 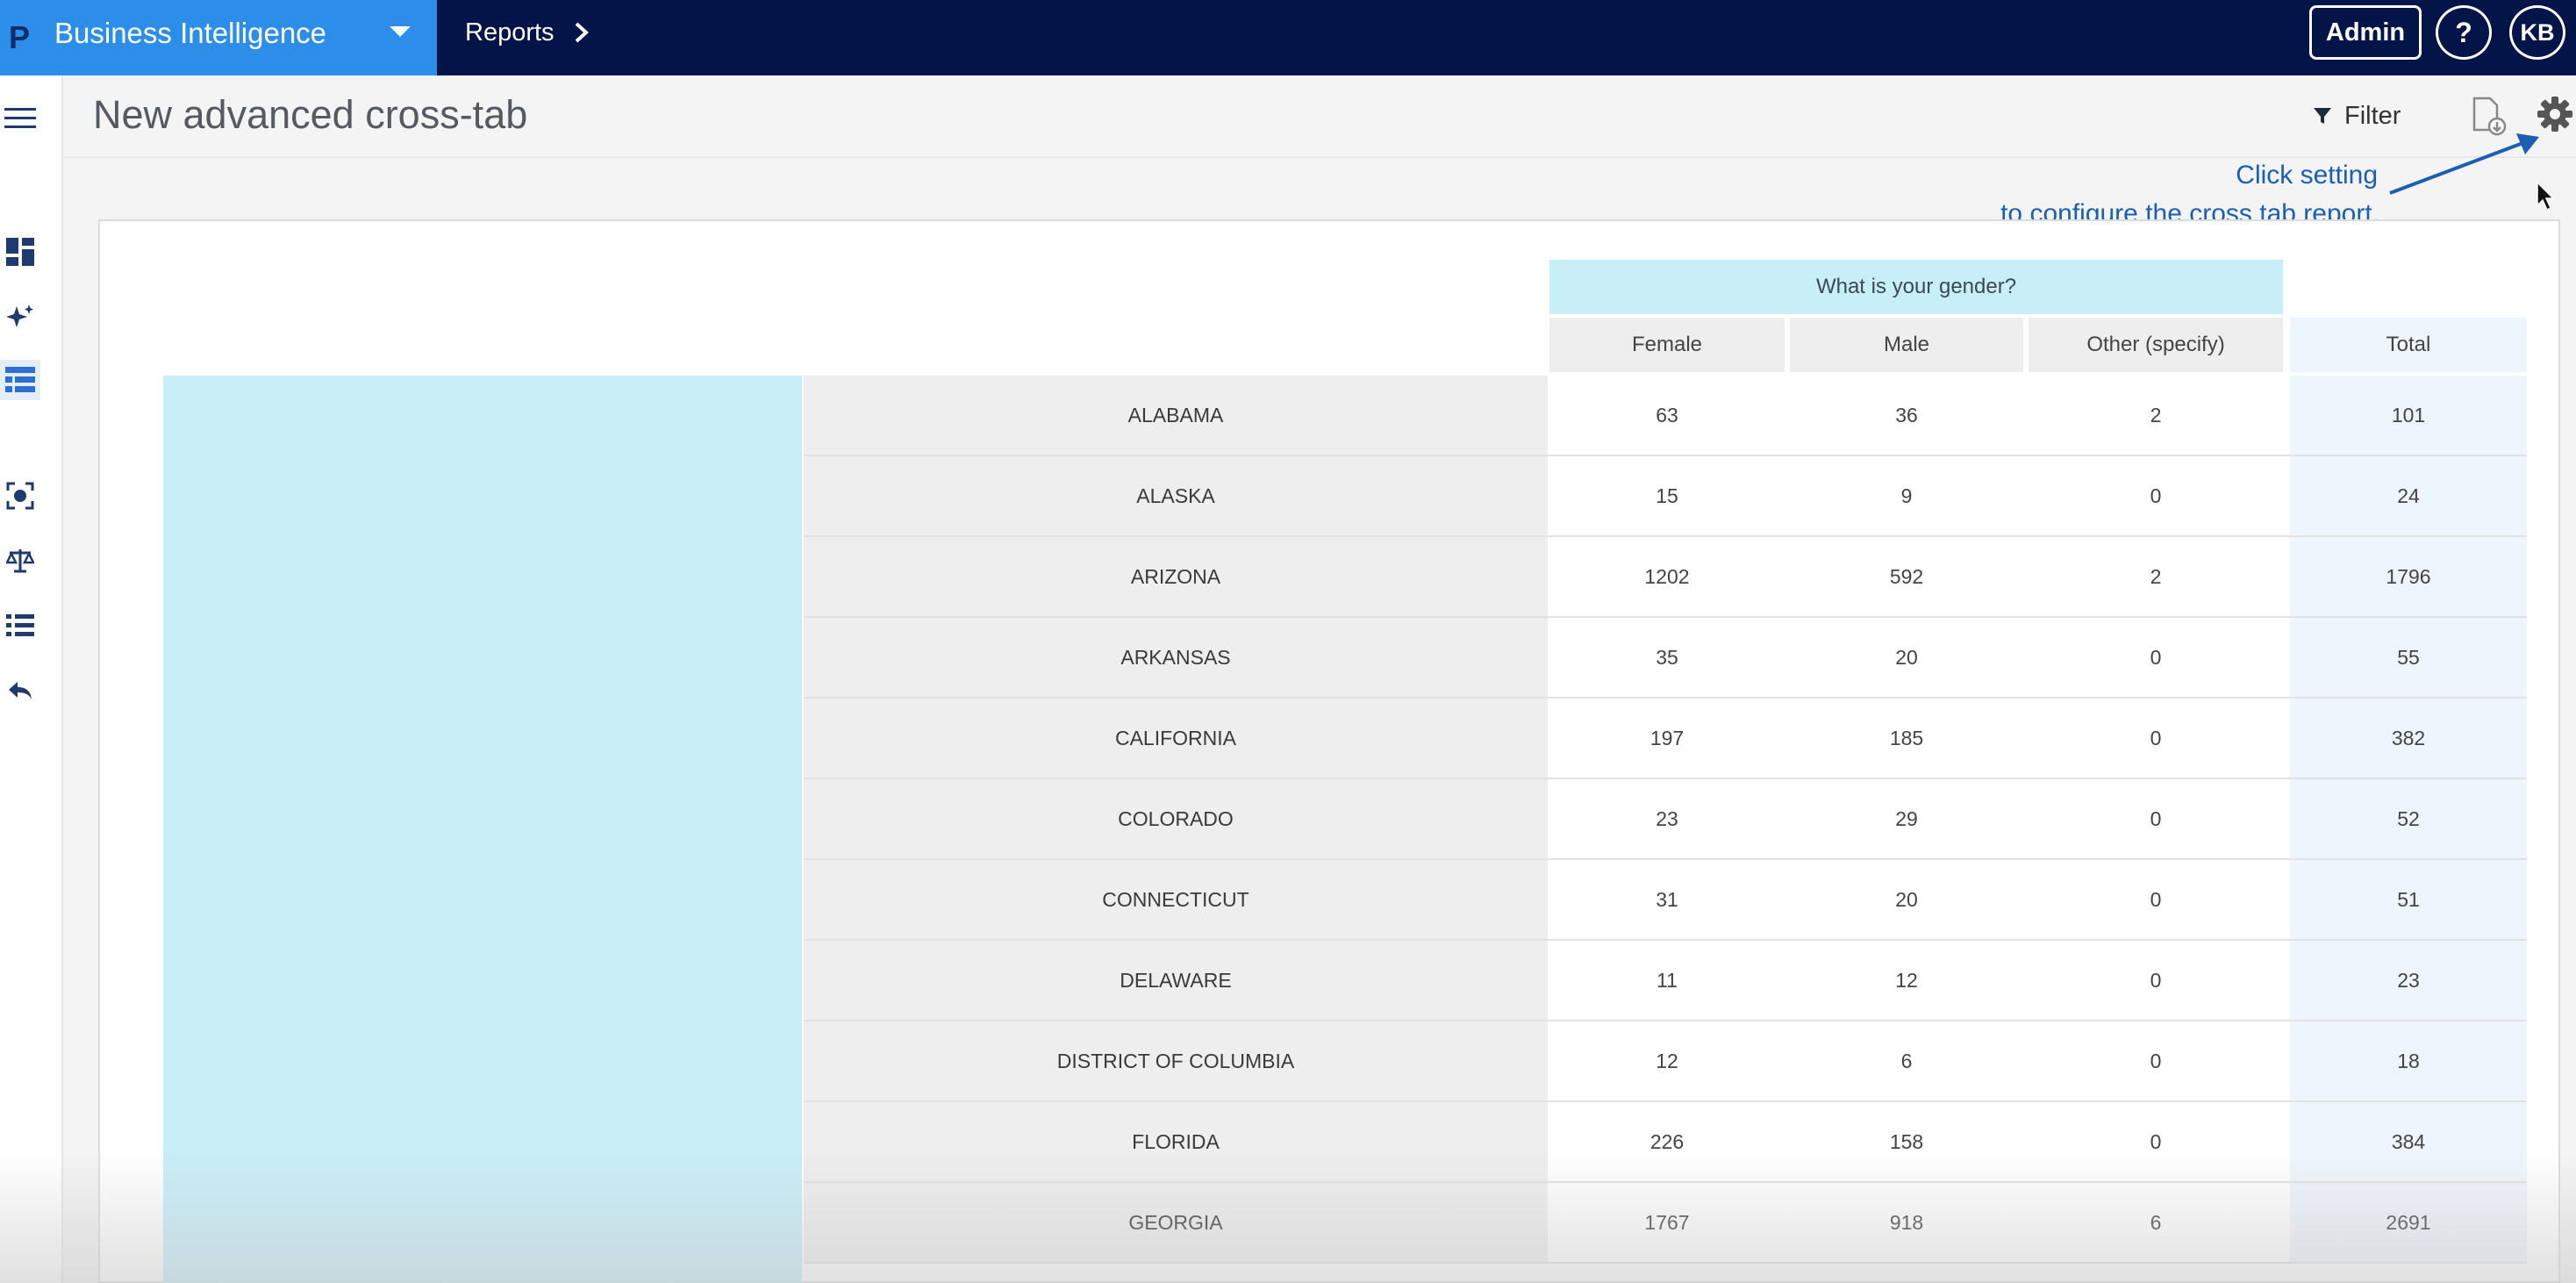 I want to click on app-logo: P, so click(x=20, y=37).